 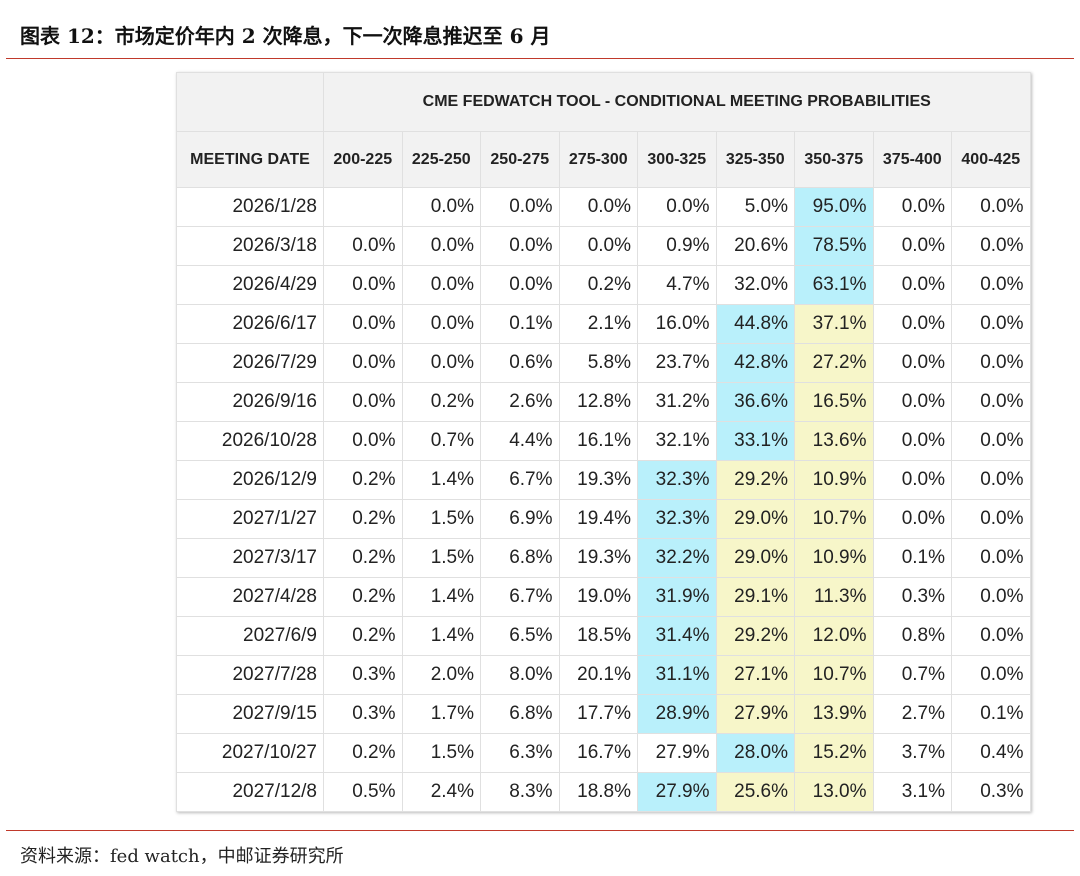 I want to click on probability-cell: 2.0%, so click(x=441, y=675).